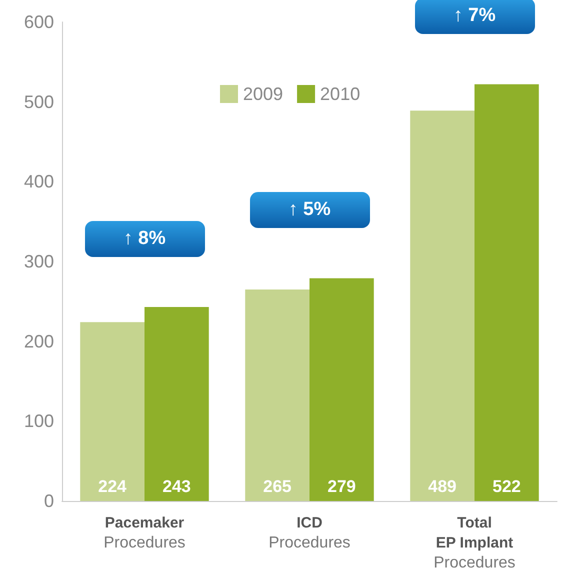 The height and width of the screenshot is (579, 579). I want to click on data-label: 265, so click(277, 486).